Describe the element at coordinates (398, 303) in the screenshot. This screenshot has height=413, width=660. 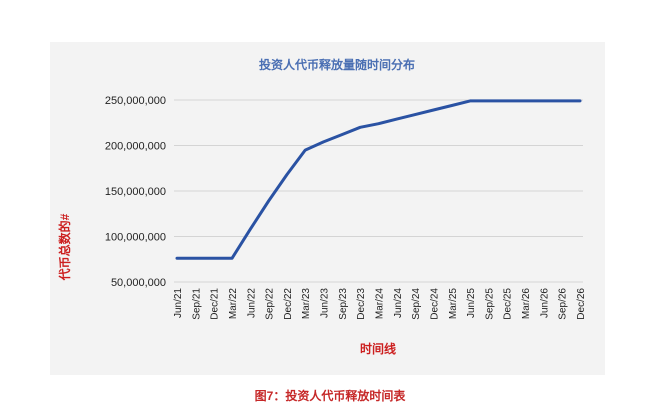
I see `x-tick-label: Jun/24` at that location.